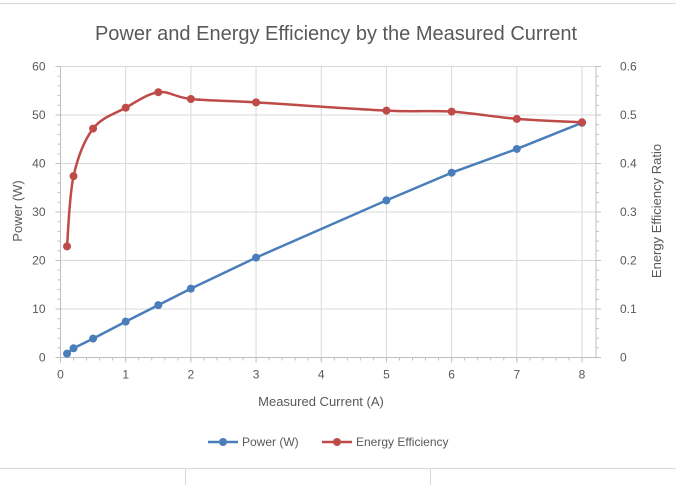 This screenshot has width=676, height=485. I want to click on x-tick-label: 7, so click(516, 375).